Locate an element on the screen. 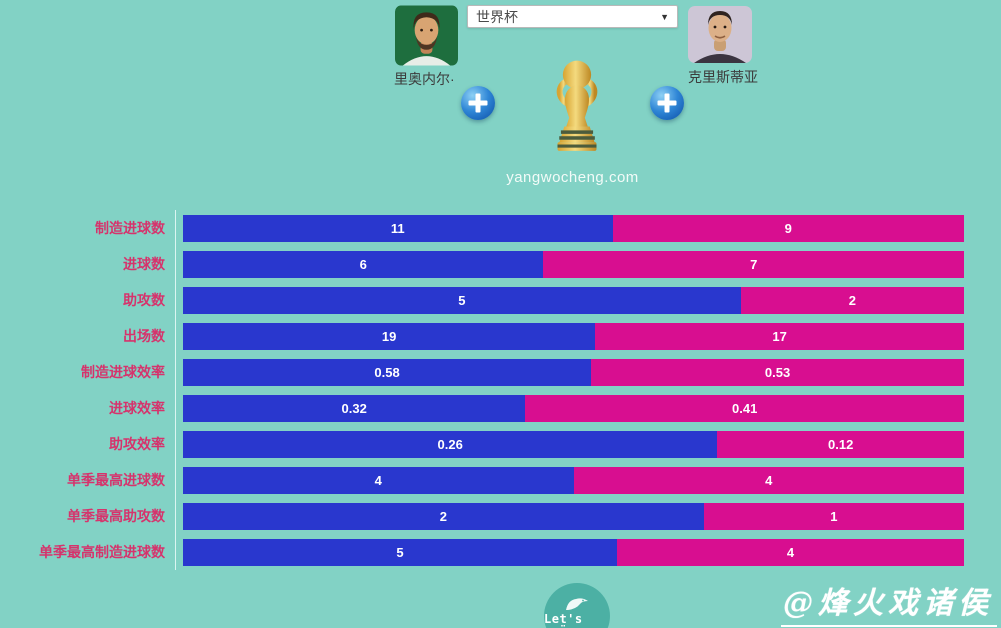 Image resolution: width=1001 pixels, height=628 pixels. stat-category-label: 单季最高制造进球数 is located at coordinates (102, 552).